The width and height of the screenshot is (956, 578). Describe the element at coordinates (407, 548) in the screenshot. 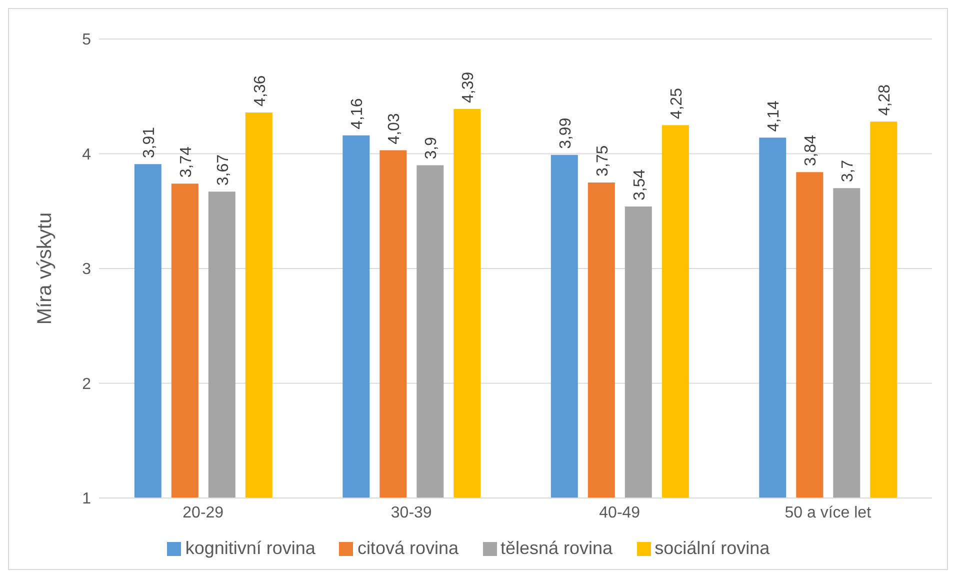

I see `legend-label: citová rovina` at that location.